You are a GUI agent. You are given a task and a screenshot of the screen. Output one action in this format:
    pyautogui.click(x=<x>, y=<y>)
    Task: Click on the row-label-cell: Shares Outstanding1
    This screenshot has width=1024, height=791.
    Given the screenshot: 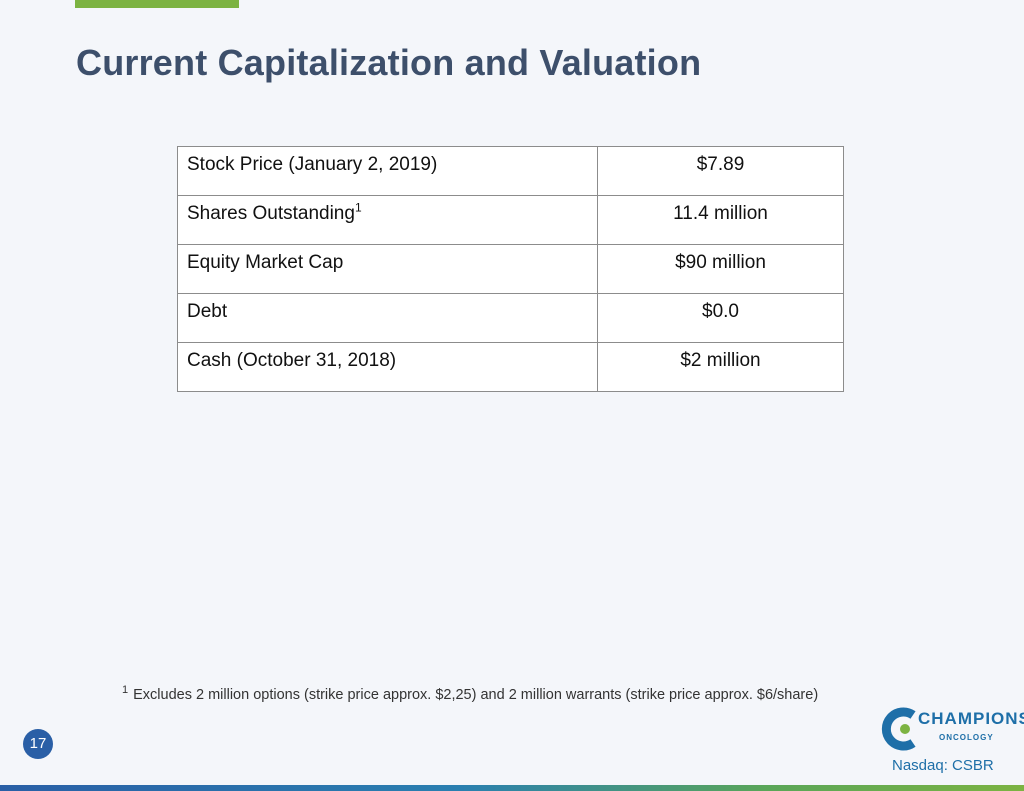 What is the action you would take?
    pyautogui.click(x=387, y=220)
    